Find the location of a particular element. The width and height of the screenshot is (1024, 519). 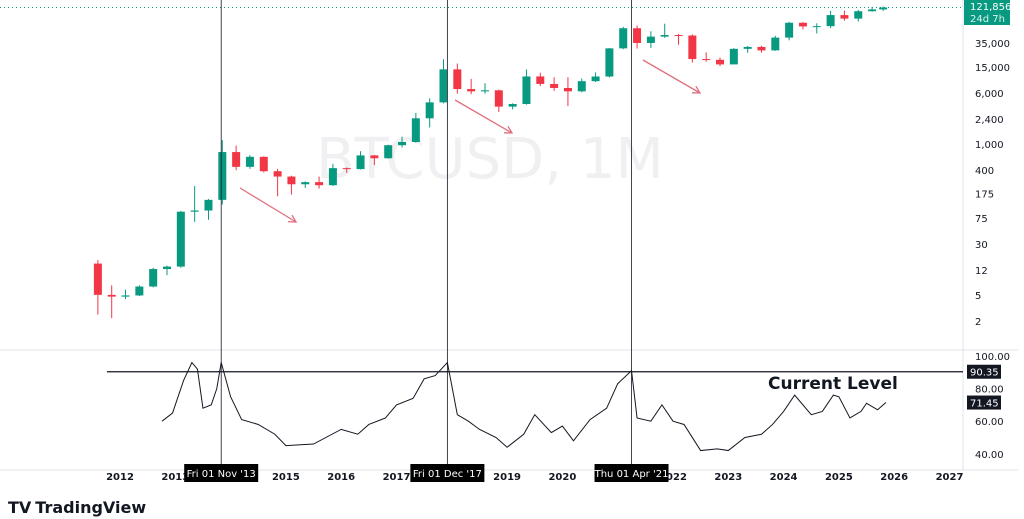

current-price-badge is located at coordinates (987, 12).